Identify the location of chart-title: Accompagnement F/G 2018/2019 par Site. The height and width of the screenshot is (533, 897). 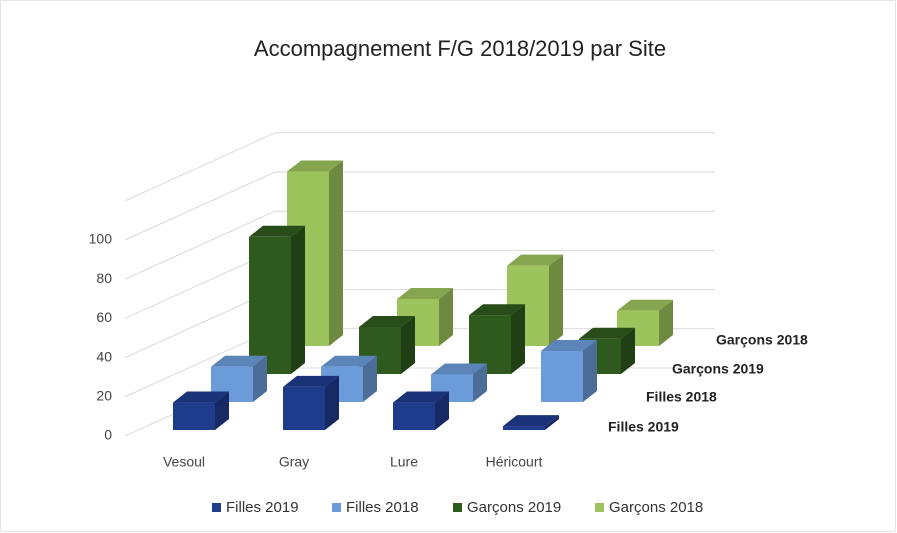
(460, 48).